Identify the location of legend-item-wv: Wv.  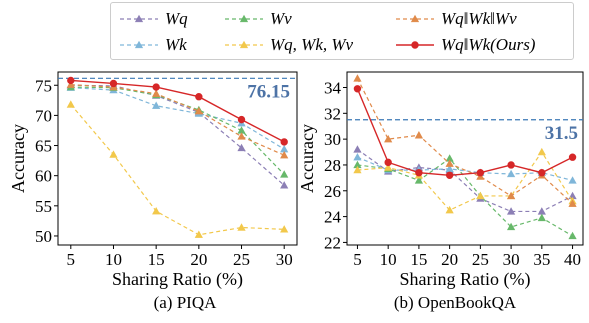
(258, 19).